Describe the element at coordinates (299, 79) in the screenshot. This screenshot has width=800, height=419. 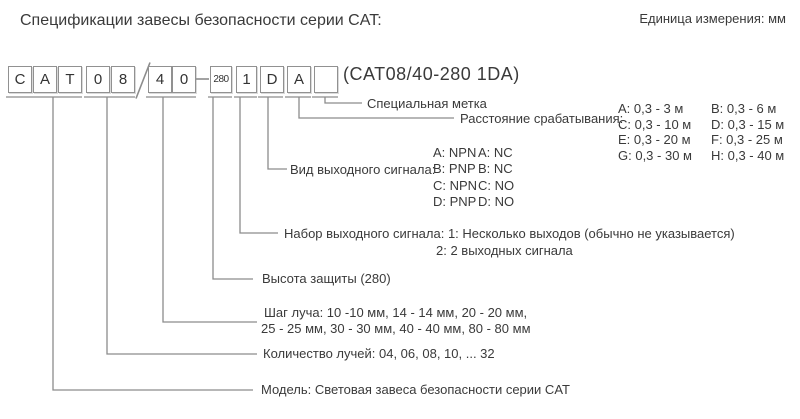
I see `code-box-a2: A` at that location.